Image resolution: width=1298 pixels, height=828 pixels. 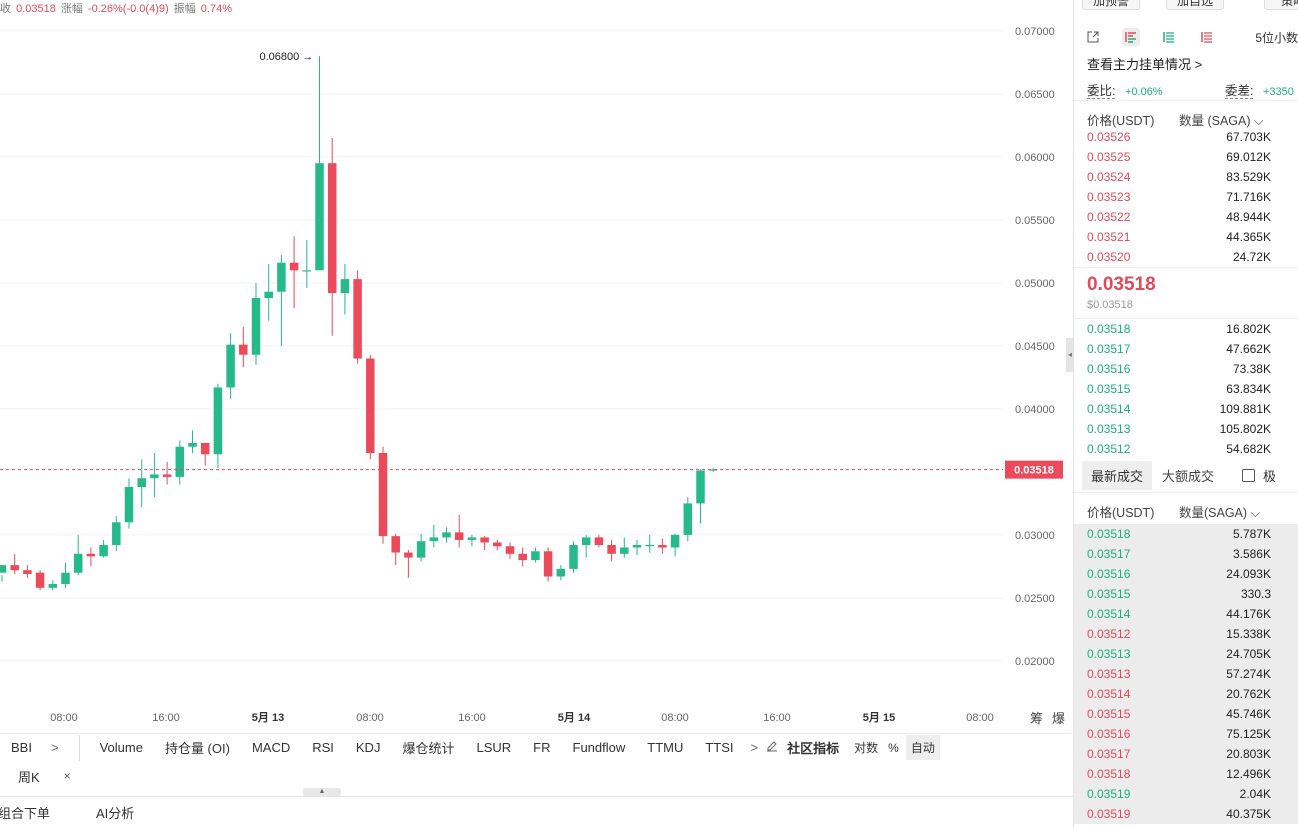 I want to click on edit-icon, so click(x=772, y=747).